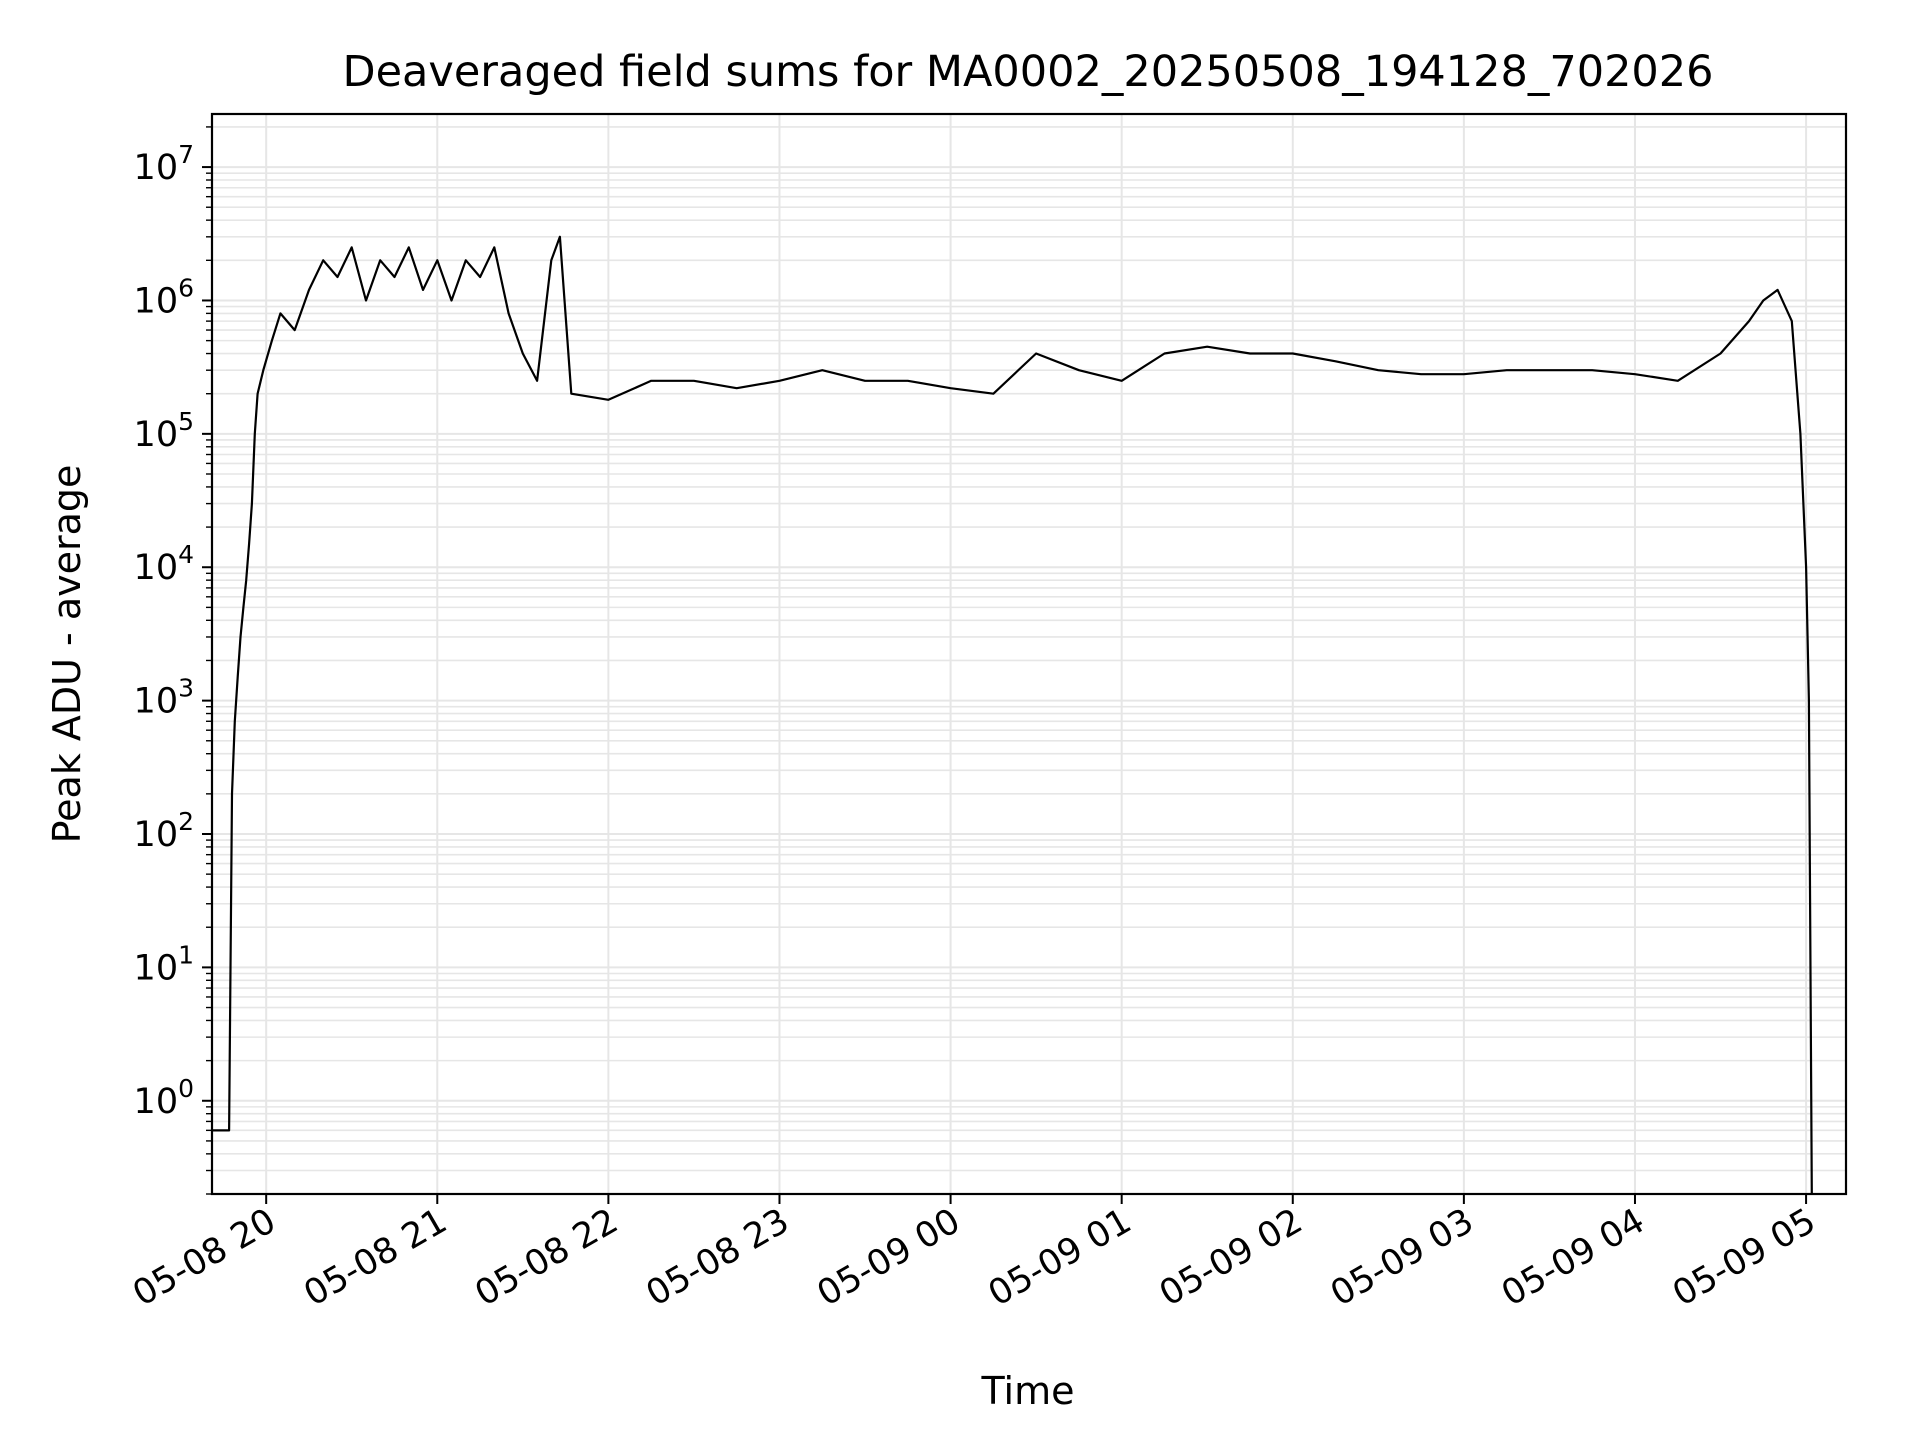  I want to click on y-axis: 10⁰ 10¹ 10² 10³ 10⁴ 10⁵ 10⁶ 10⁷, so click(173, 660).